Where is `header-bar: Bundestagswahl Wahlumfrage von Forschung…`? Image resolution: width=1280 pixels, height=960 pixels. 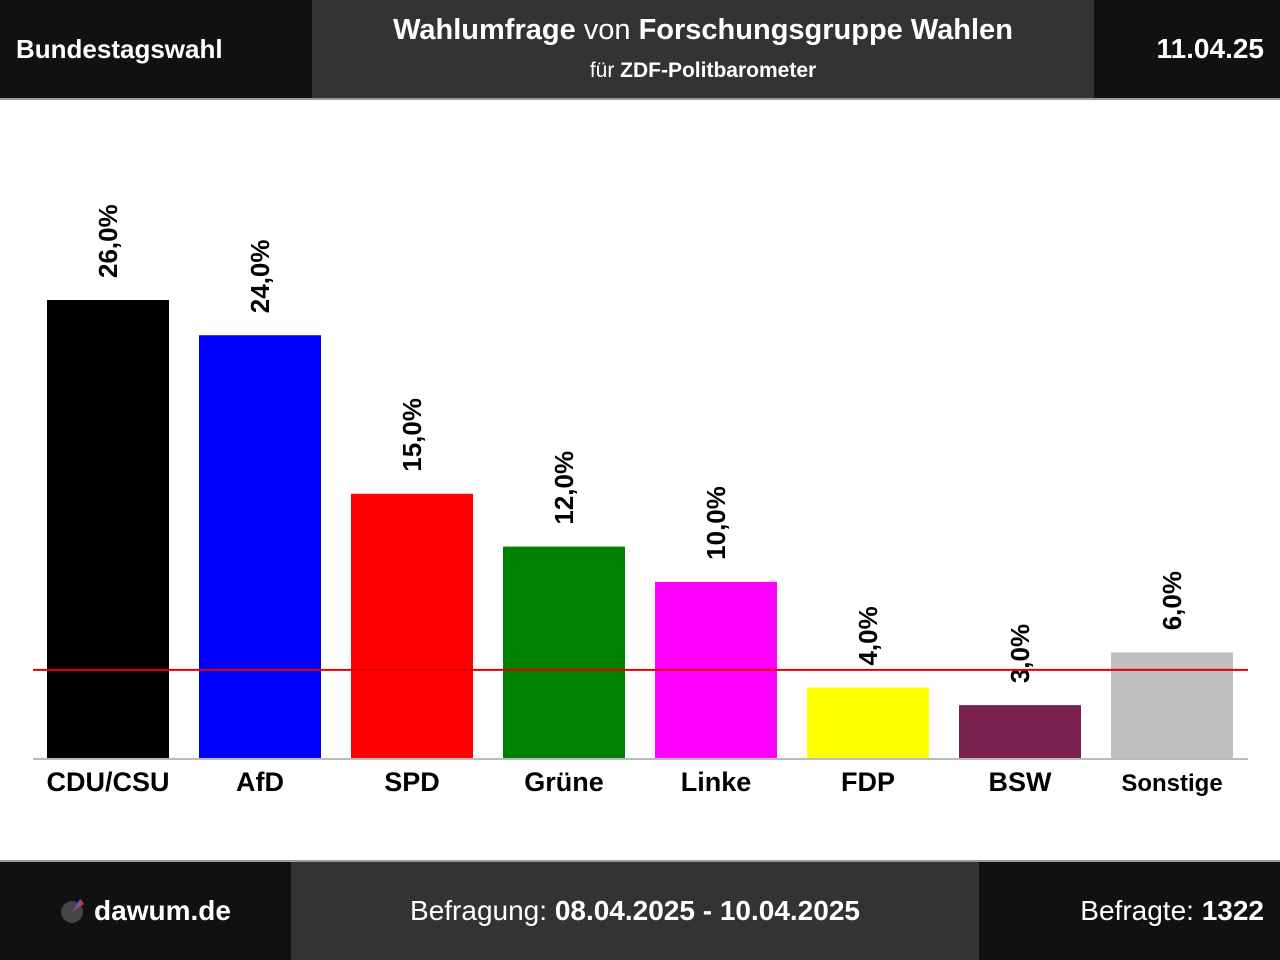
header-bar: Bundestagswahl Wahlumfrage von Forschung… is located at coordinates (640, 50).